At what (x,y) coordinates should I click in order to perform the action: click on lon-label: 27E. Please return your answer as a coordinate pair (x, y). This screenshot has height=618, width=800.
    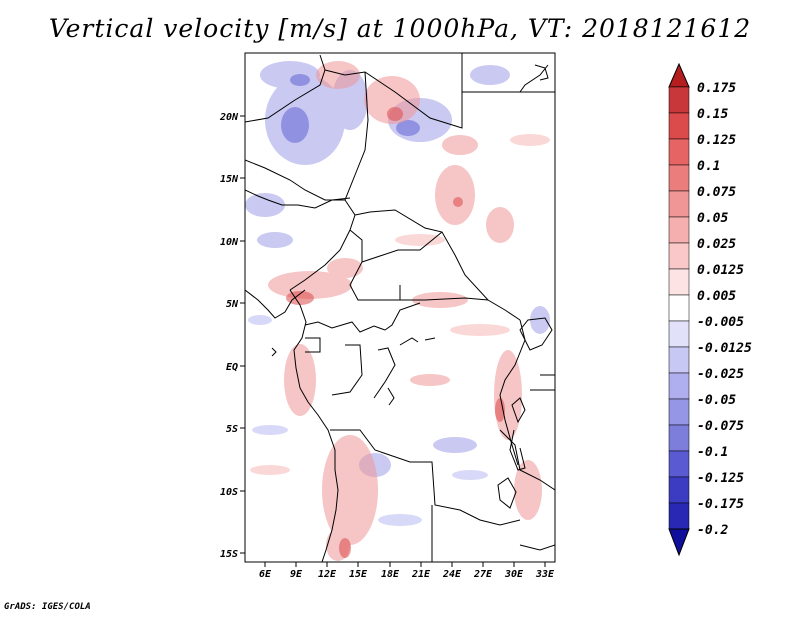
    Looking at the image, I should click on (483, 574).